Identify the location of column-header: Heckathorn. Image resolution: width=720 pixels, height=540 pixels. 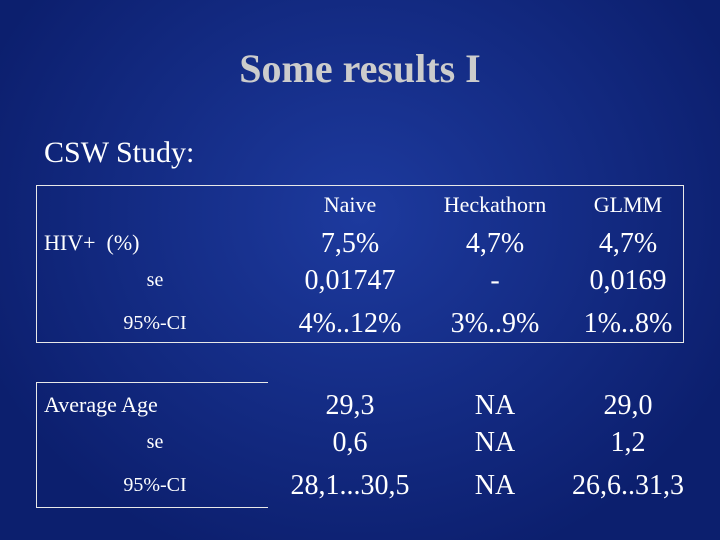
(495, 204).